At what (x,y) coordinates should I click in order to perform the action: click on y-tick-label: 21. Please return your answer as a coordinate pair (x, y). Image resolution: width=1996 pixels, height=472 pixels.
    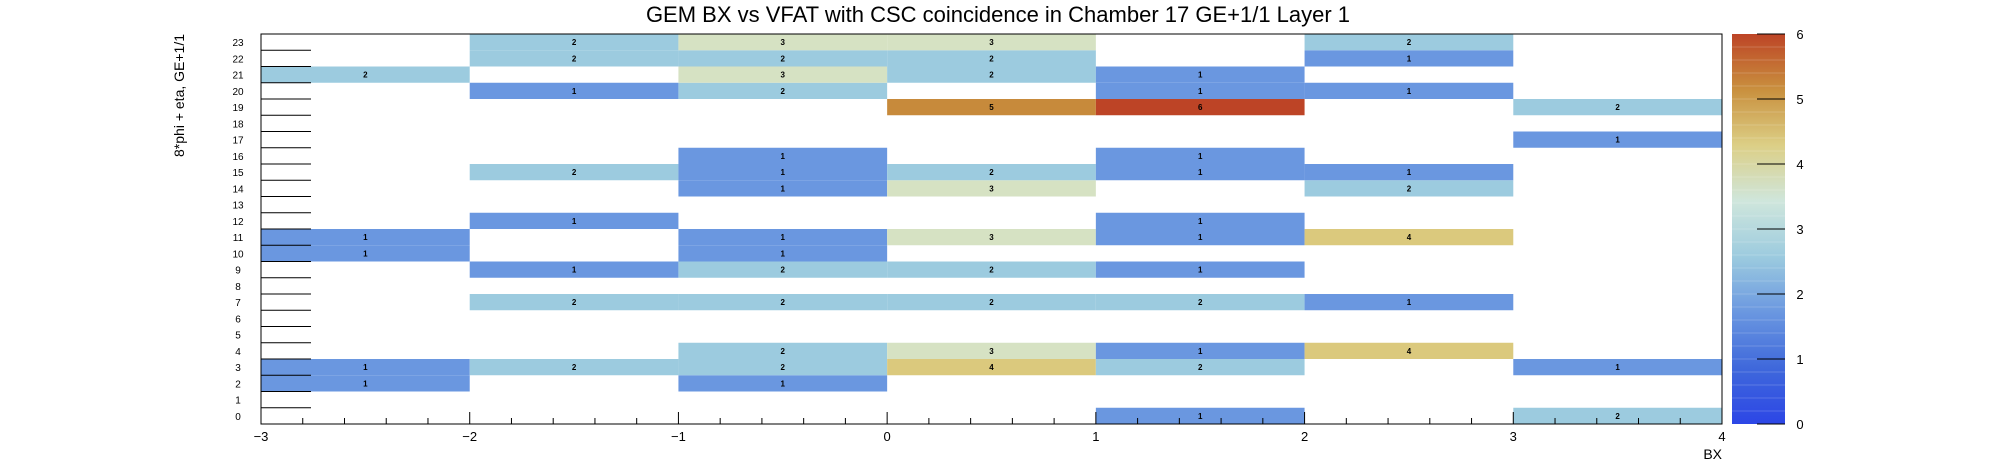
    Looking at the image, I should click on (238, 76).